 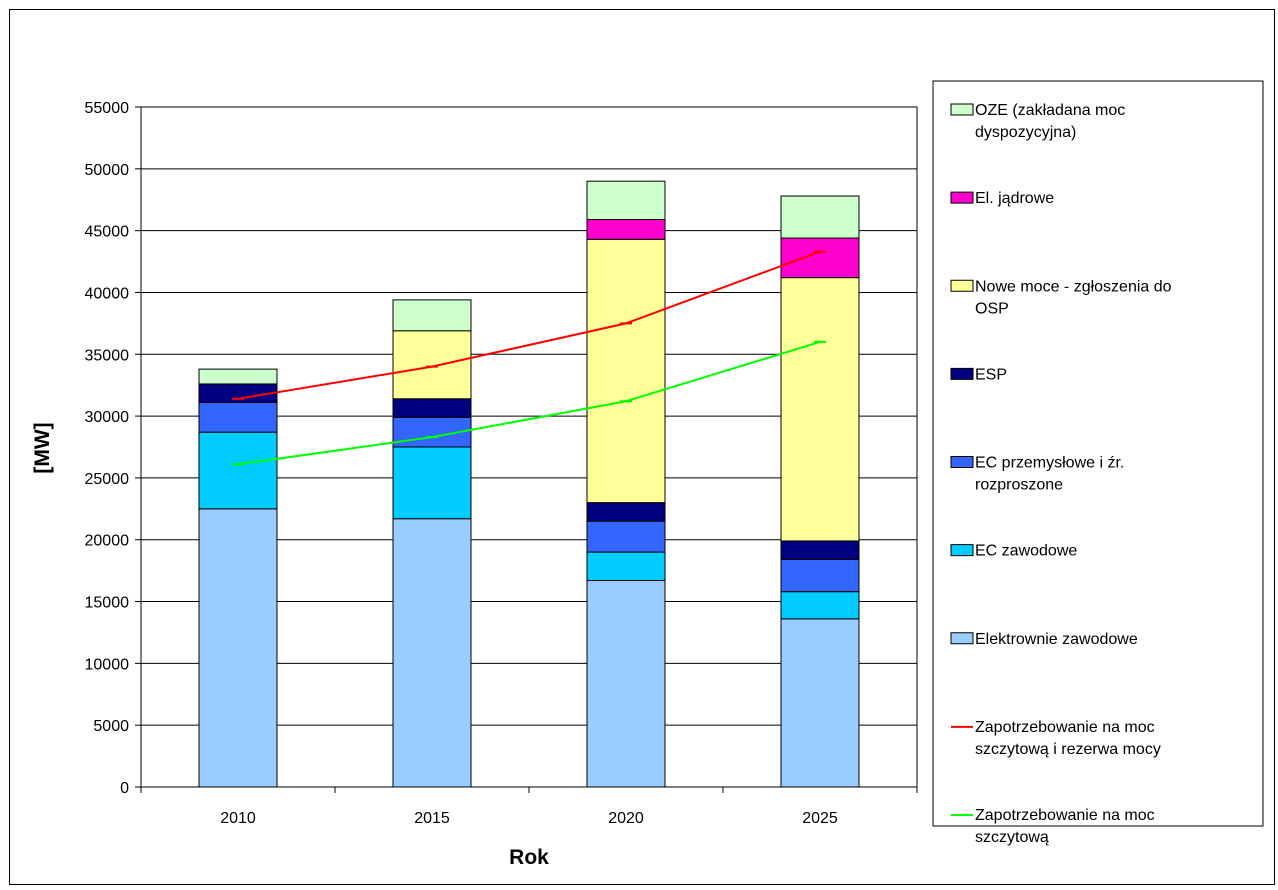 I want to click on legend-label: EC przemysłowe i źr., so click(x=1049, y=463).